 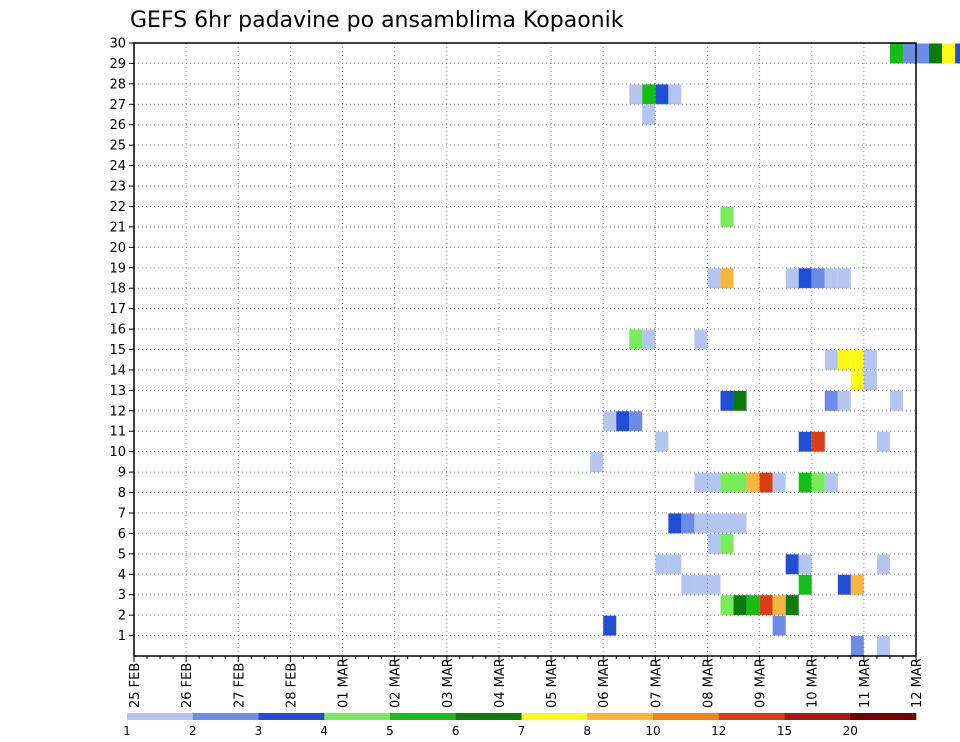 I want to click on legend-label-6: 6, so click(x=456, y=731).